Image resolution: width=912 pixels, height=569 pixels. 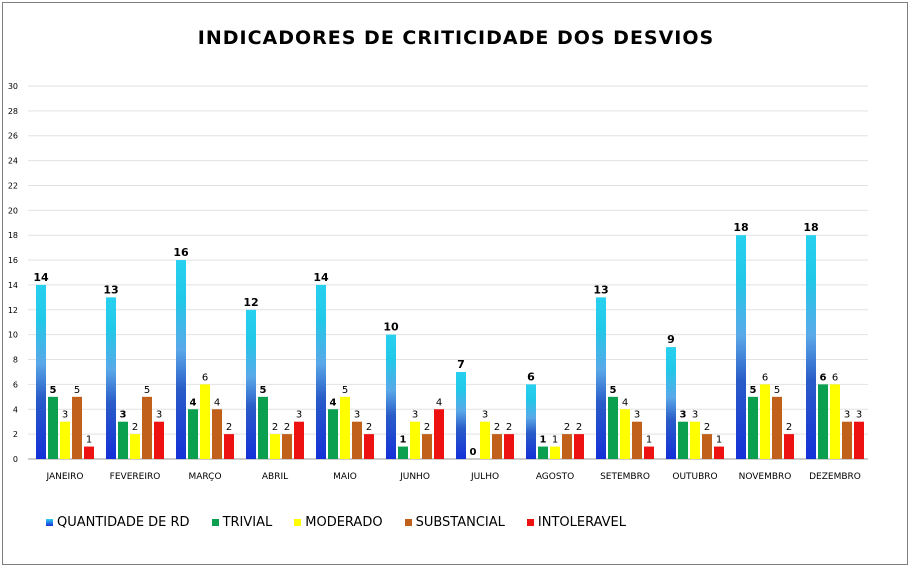 What do you see at coordinates (461, 364) in the screenshot?
I see `data-label: 7` at bounding box center [461, 364].